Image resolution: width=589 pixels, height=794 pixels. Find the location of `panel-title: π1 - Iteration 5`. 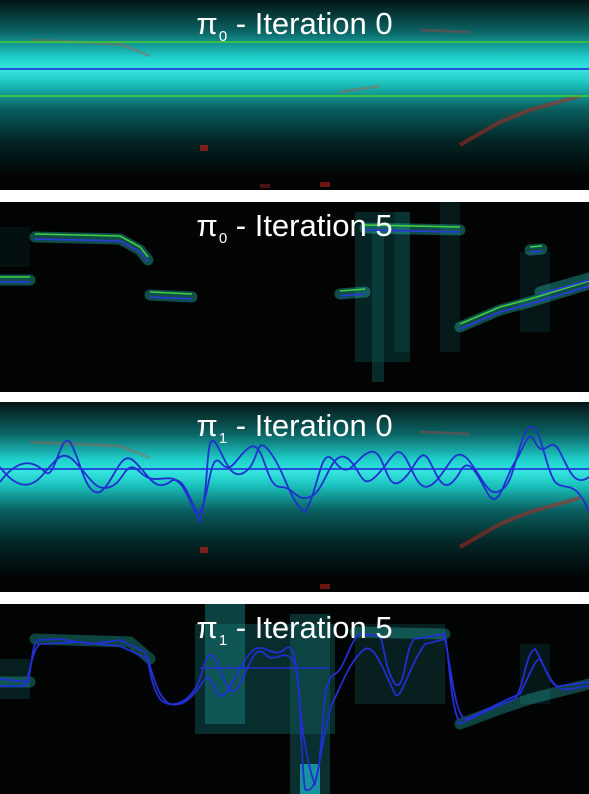

panel-title: π1 - Iteration 5 is located at coordinates (294, 629).